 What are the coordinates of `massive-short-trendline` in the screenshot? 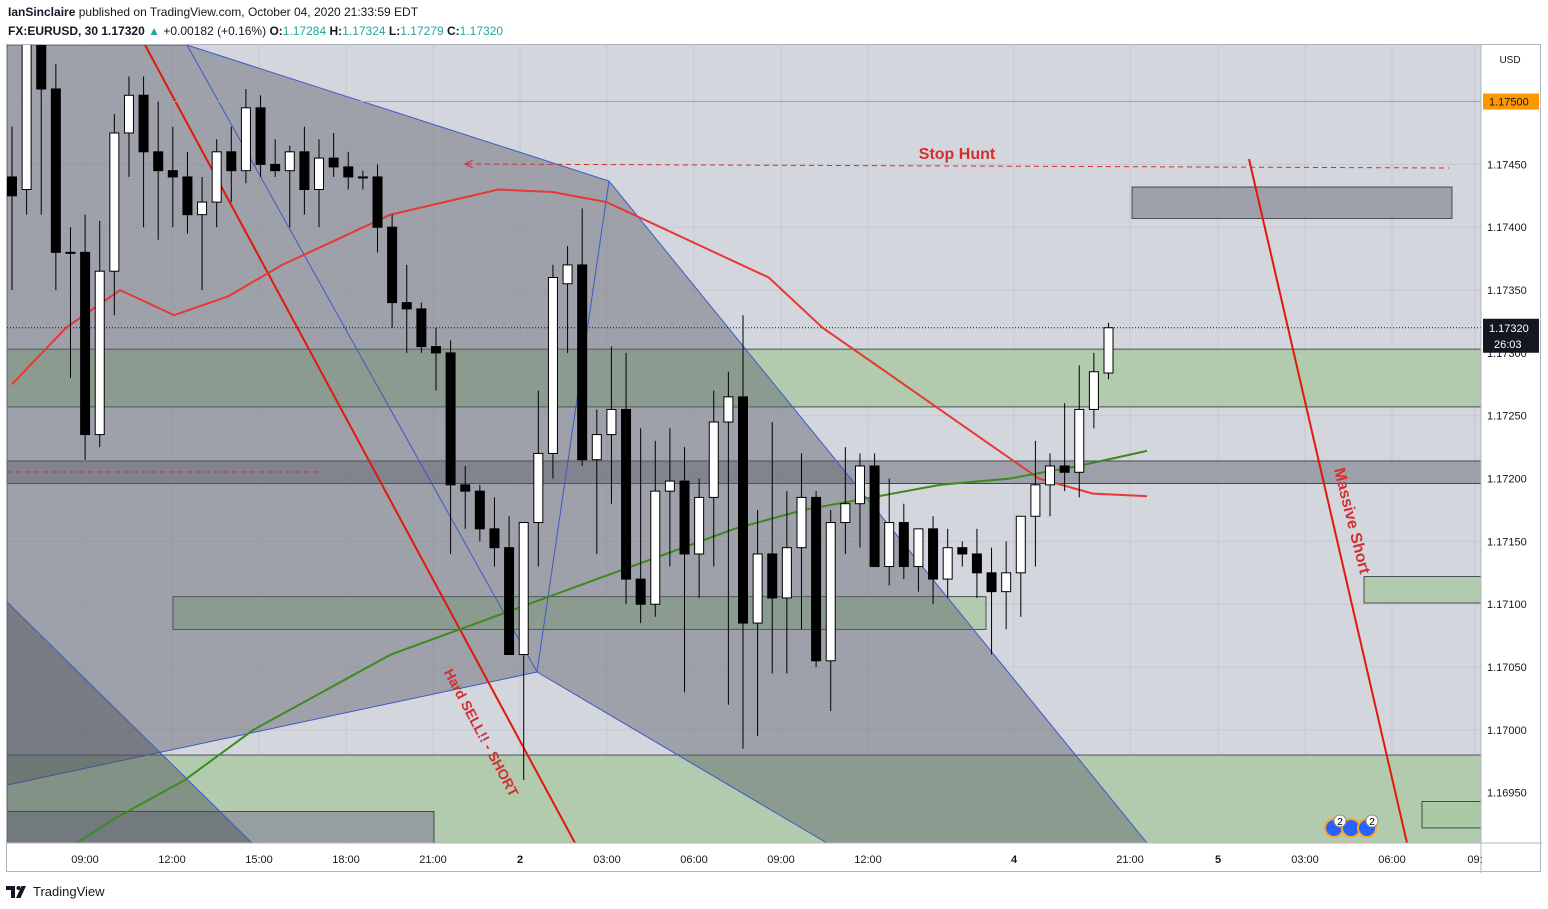 It's located at (1328, 500).